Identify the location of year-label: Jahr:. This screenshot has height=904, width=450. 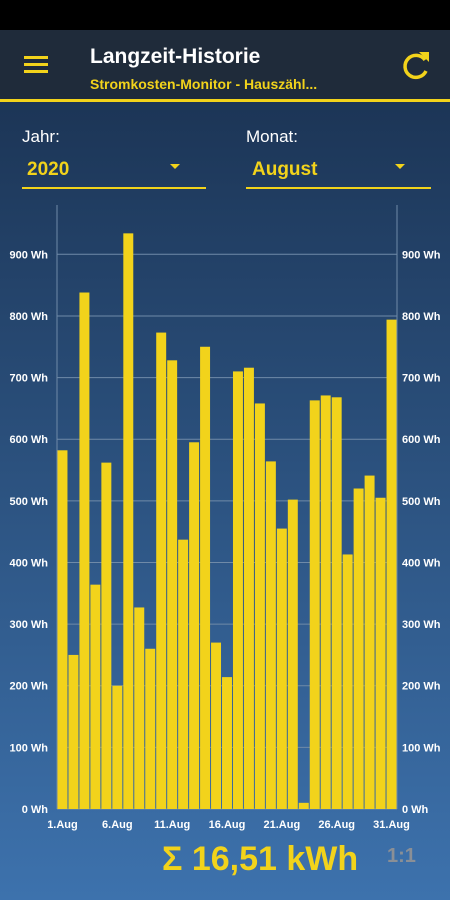
(41, 136).